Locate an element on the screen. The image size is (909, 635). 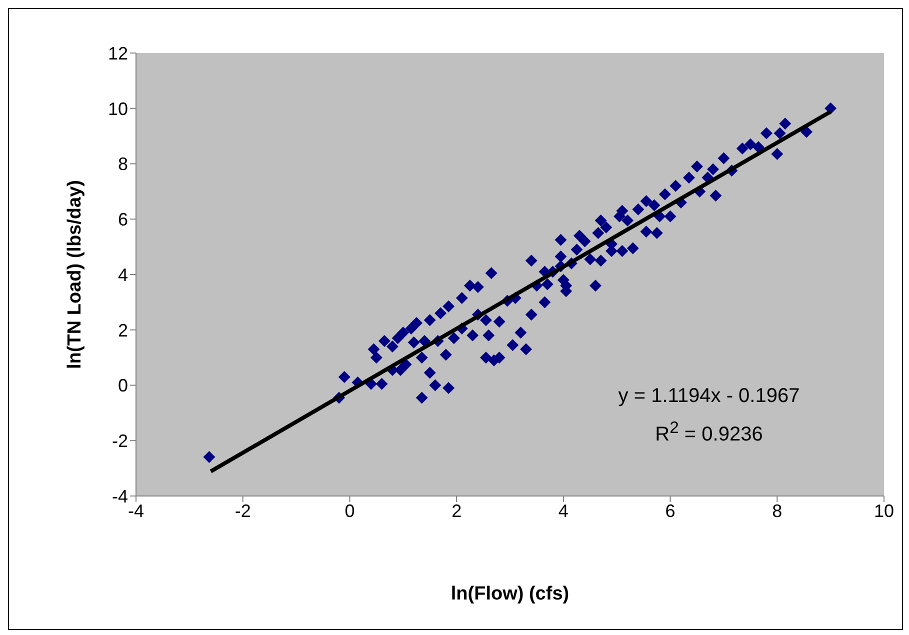
y-tick-label: -4 is located at coordinates (120, 496).